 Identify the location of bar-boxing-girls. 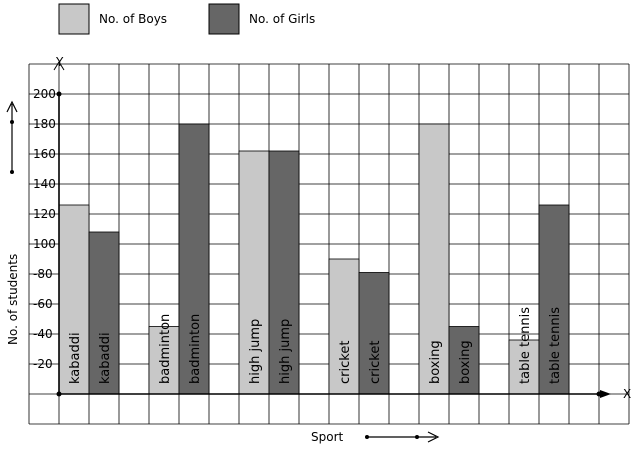
(464, 360).